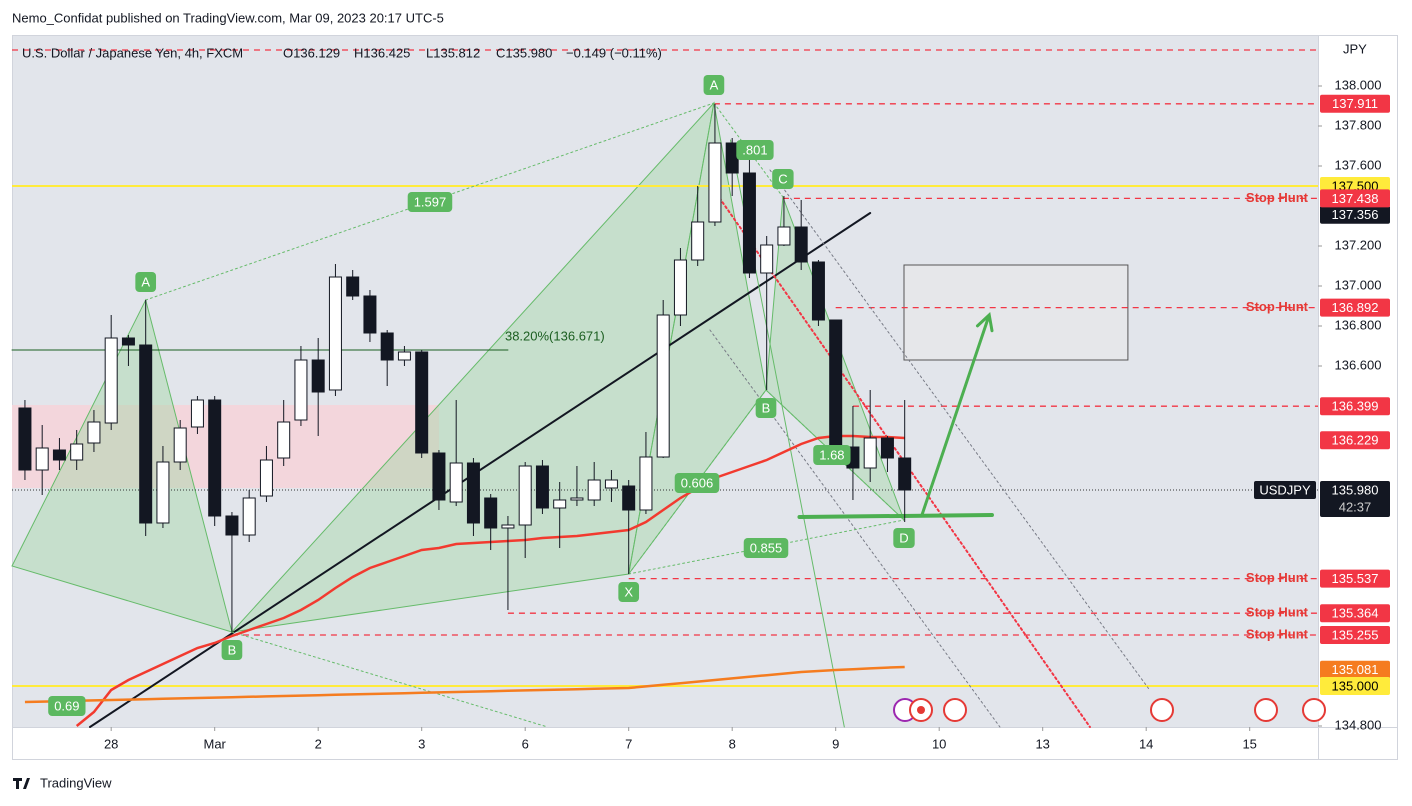  What do you see at coordinates (1355, 214) in the screenshot?
I see `price-tag-label: 137.356` at bounding box center [1355, 214].